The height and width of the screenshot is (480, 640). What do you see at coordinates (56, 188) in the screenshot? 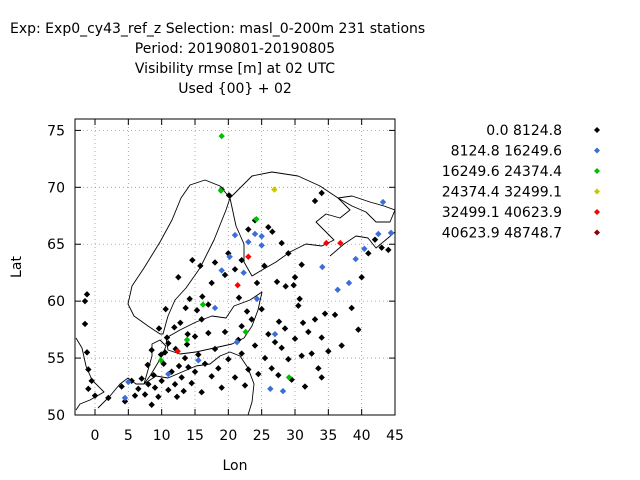
I see `y-tick-label: 70` at bounding box center [56, 188].